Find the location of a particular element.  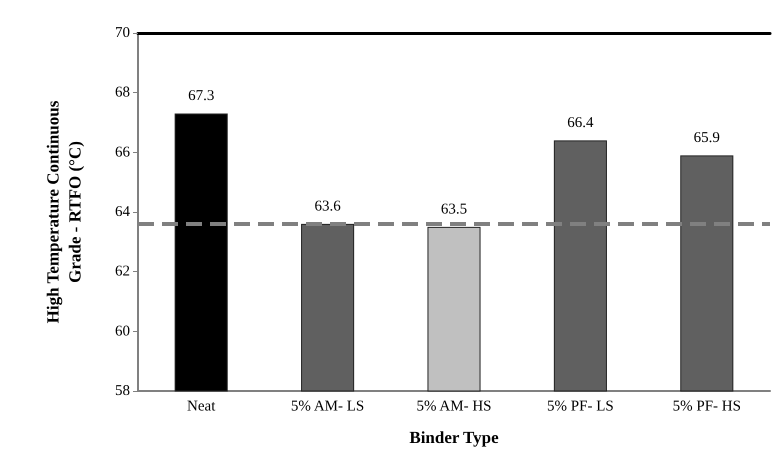

x-axis-title: Binder Type is located at coordinates (454, 437).